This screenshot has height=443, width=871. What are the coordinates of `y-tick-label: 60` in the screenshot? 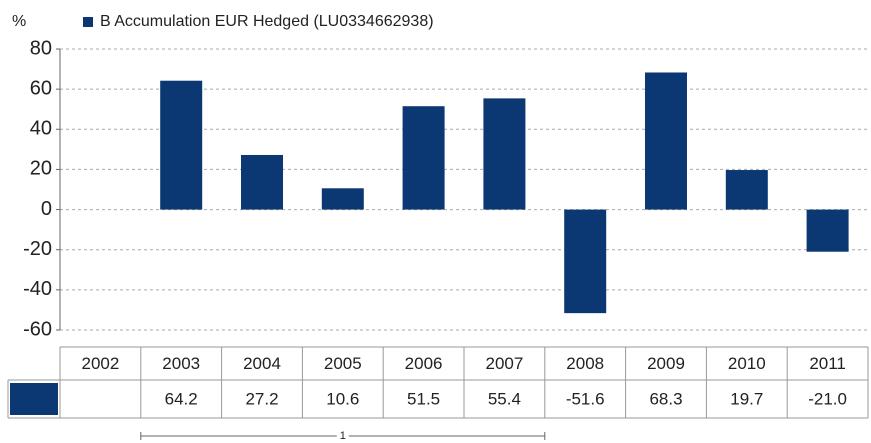 It's located at (41, 88).